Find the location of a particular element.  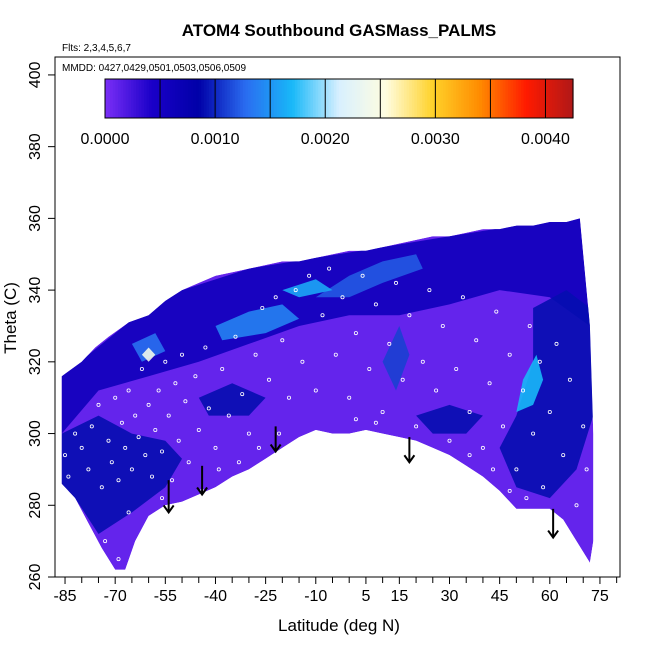

x-tick-label: 60 is located at coordinates (550, 596).